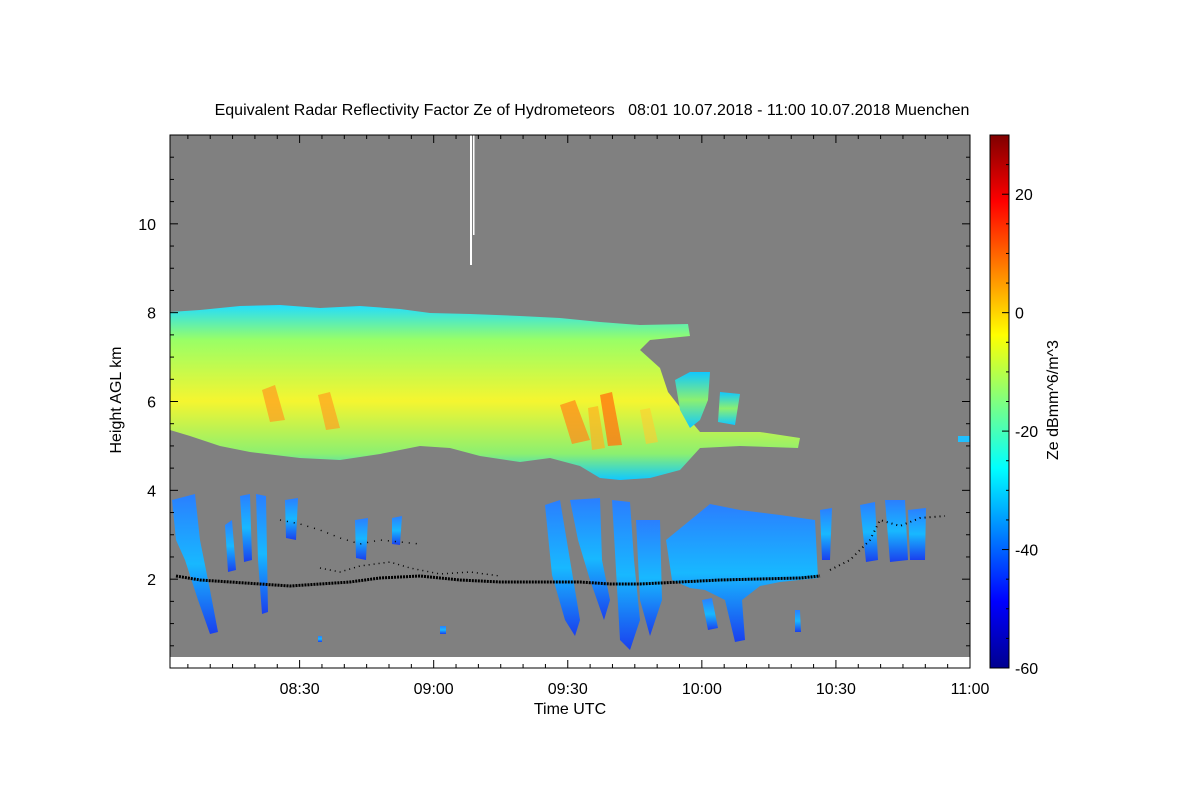 The image size is (1200, 800). What do you see at coordinates (568, 689) in the screenshot?
I see `x-tick-label: 09:30` at bounding box center [568, 689].